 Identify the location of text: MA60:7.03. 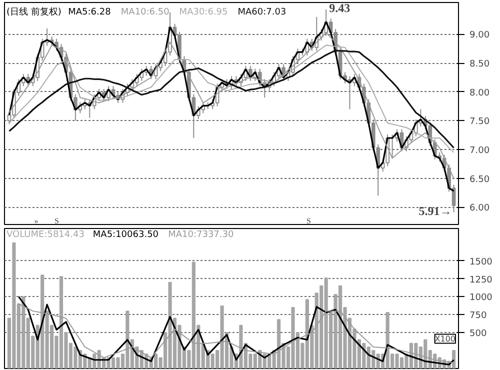
(262, 12).